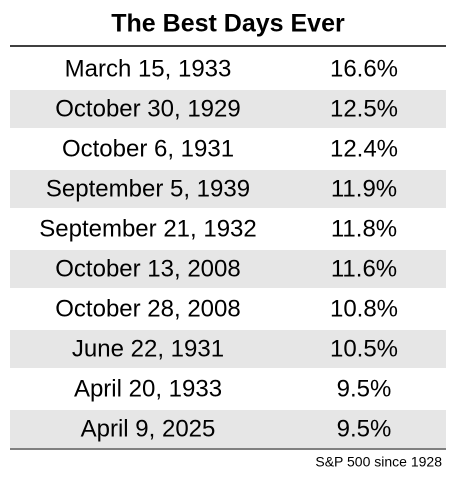  What do you see at coordinates (364, 348) in the screenshot?
I see `return-cell: 10.5%` at bounding box center [364, 348].